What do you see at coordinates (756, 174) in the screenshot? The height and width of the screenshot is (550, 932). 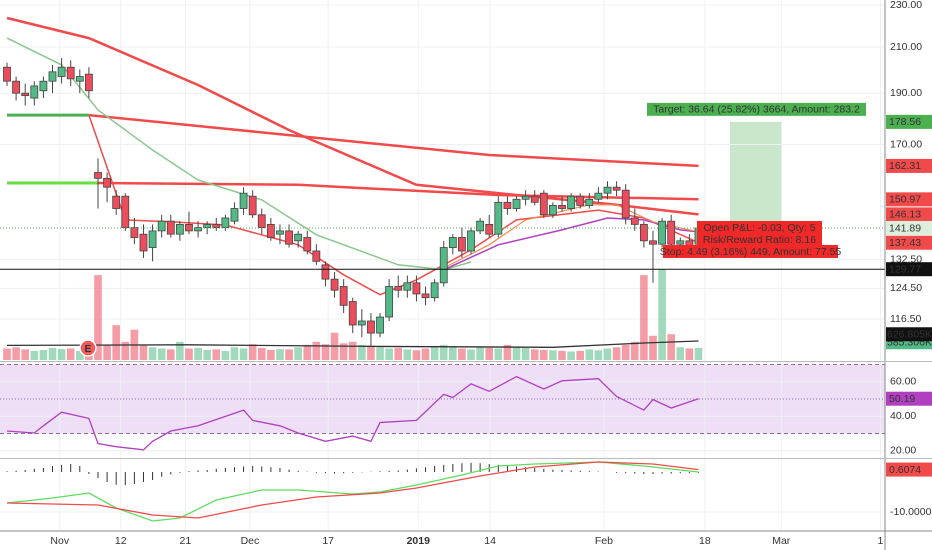 I see `target-zone` at bounding box center [756, 174].